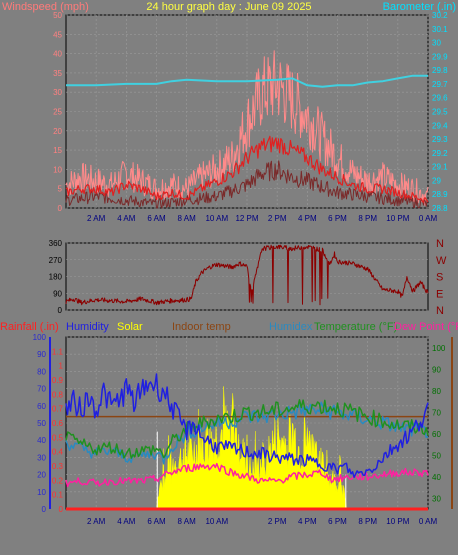 Image resolution: width=458 pixels, height=555 pixels. Describe the element at coordinates (436, 180) in the screenshot. I see `barometer-y-tick-label: 29` at that location.